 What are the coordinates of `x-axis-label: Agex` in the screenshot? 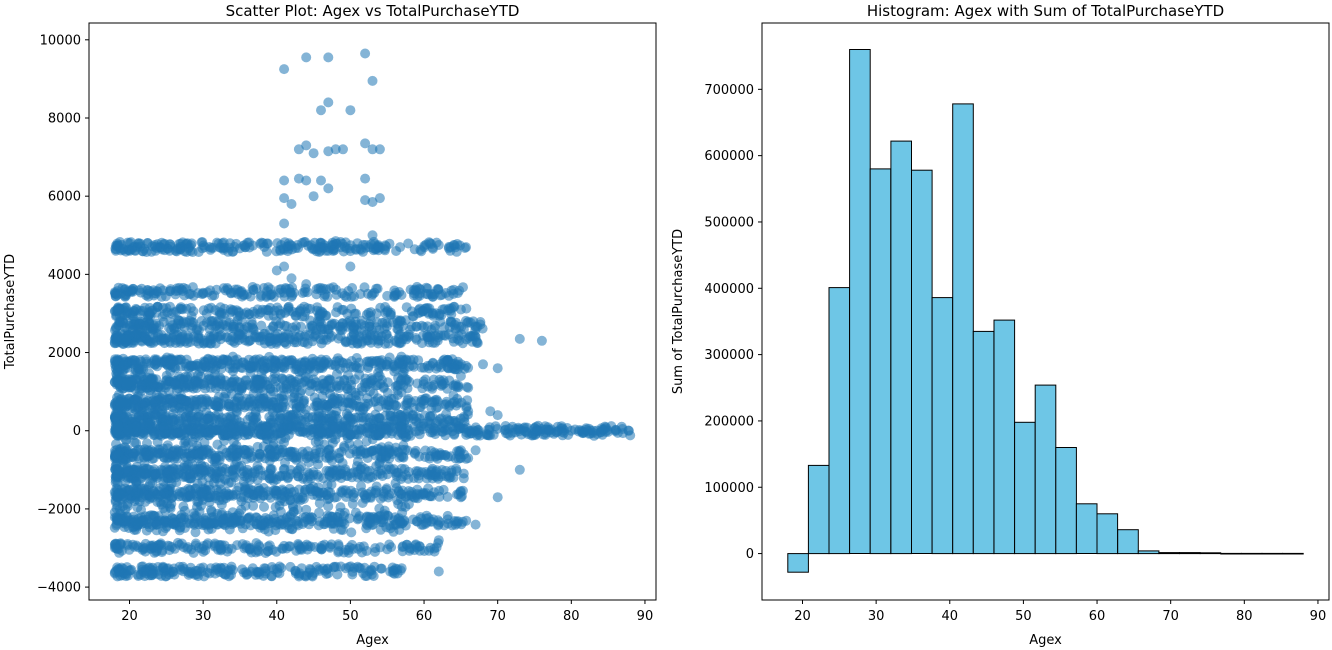 It's located at (372, 640).